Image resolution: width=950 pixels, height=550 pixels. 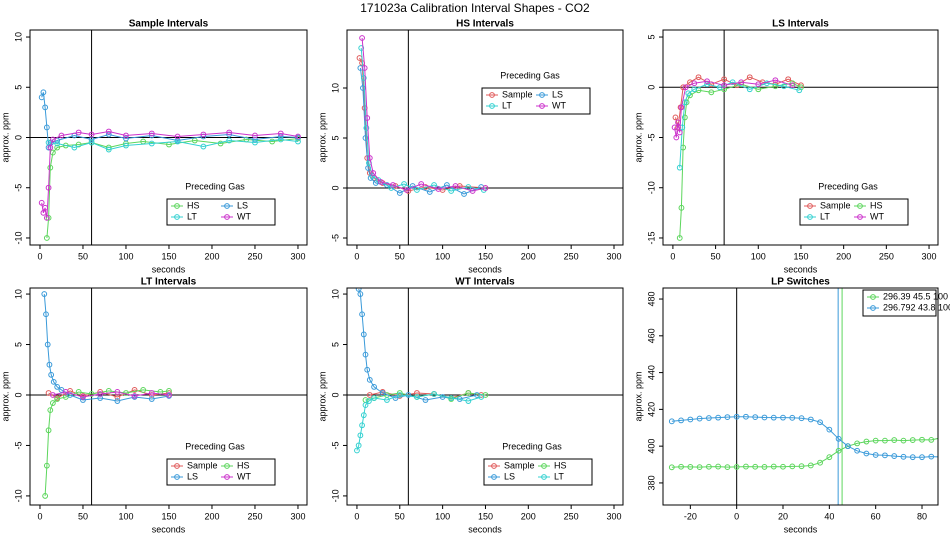 What do you see at coordinates (929, 256) in the screenshot?
I see `x-tick-label: 300` at bounding box center [929, 256].